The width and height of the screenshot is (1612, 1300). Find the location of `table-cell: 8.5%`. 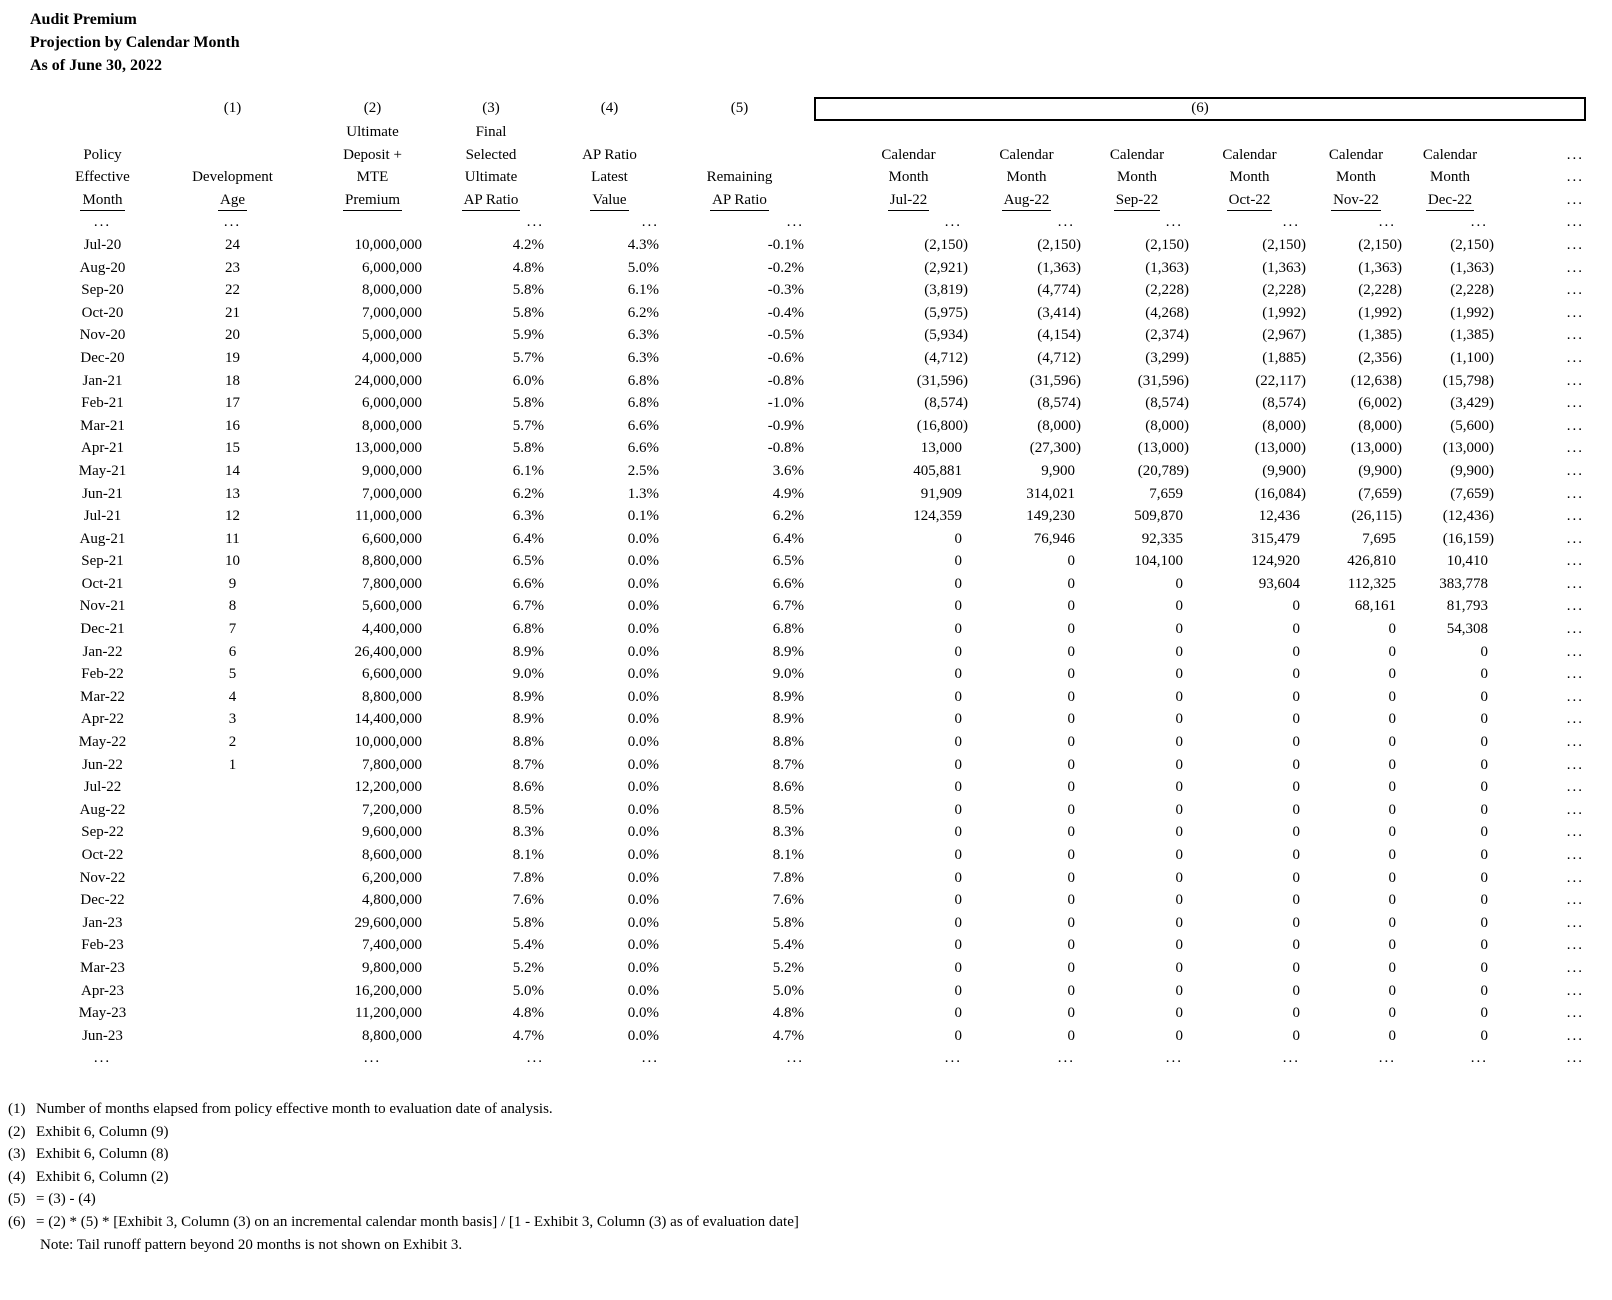

table-cell: 8.5% is located at coordinates (788, 809).